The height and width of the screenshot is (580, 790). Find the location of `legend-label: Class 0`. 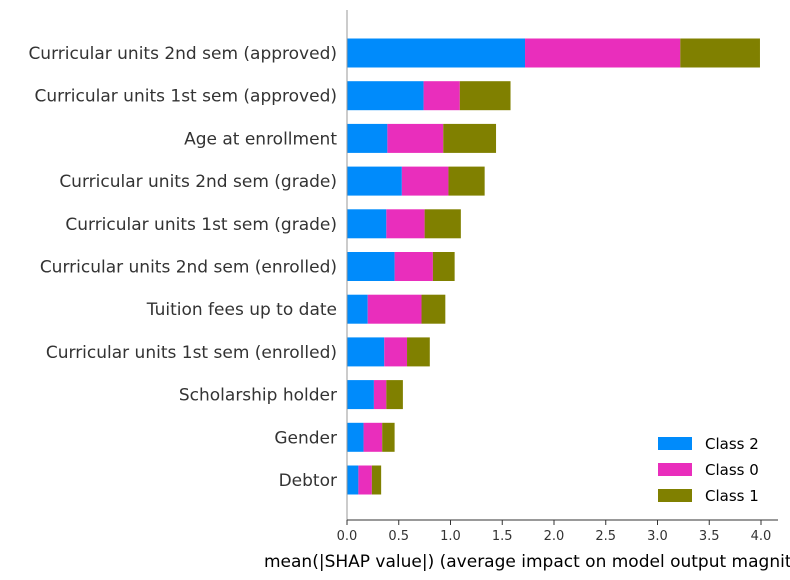

legend-label: Class 0 is located at coordinates (732, 470).